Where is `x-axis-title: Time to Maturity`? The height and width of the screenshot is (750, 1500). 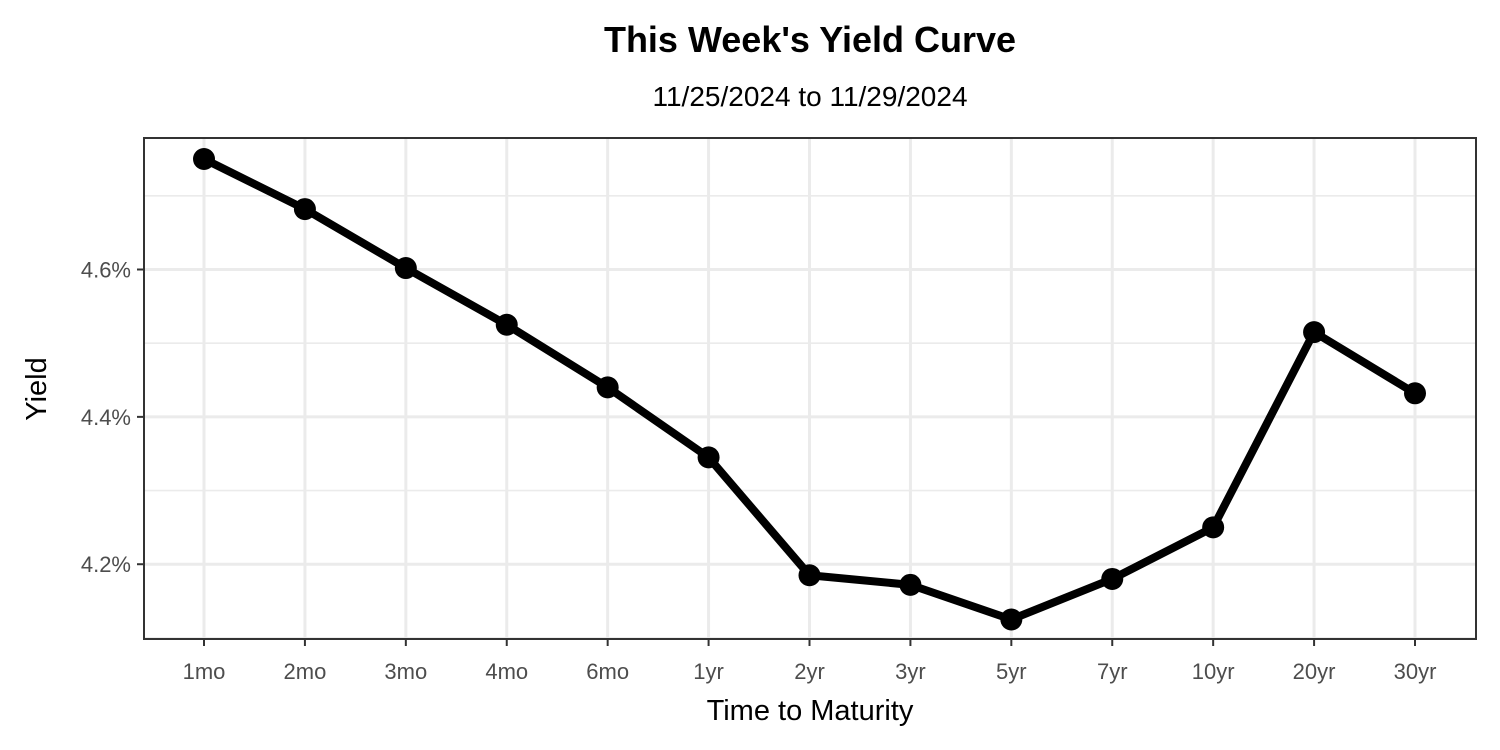 x-axis-title: Time to Maturity is located at coordinates (810, 711).